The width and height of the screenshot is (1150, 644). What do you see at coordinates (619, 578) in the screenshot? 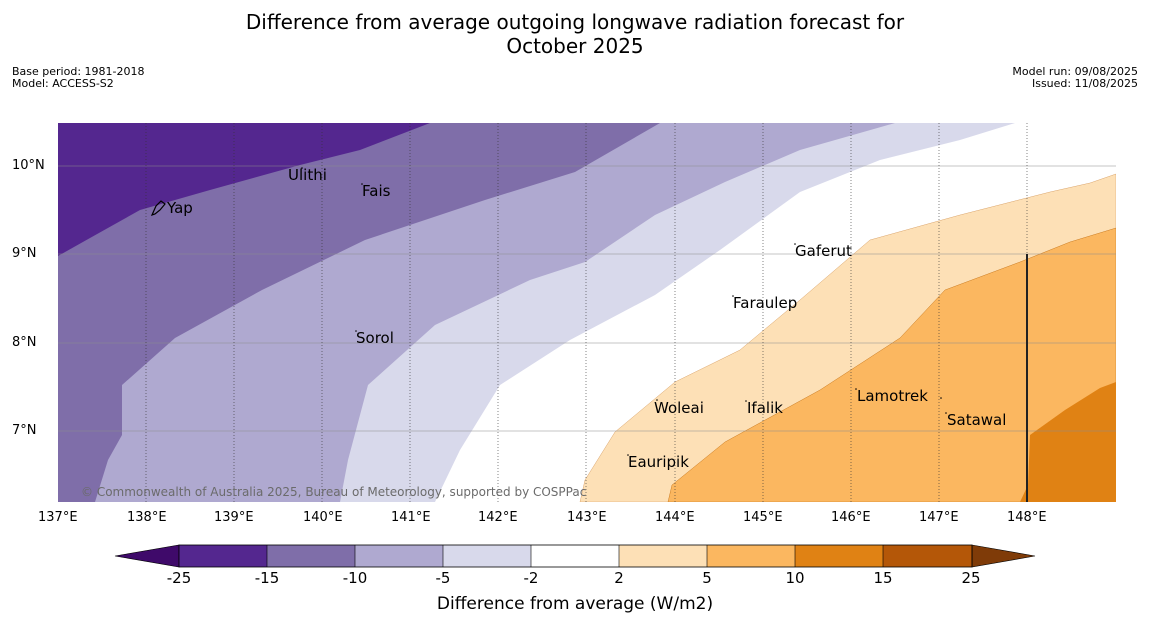
I see `colorbar-tick: 2` at bounding box center [619, 578].